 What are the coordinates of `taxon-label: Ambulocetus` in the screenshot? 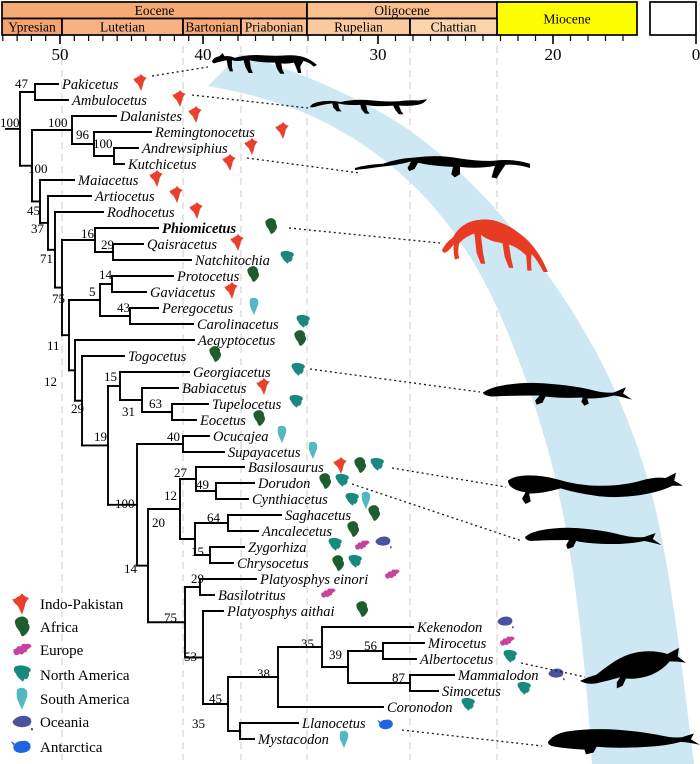 It's located at (109, 101).